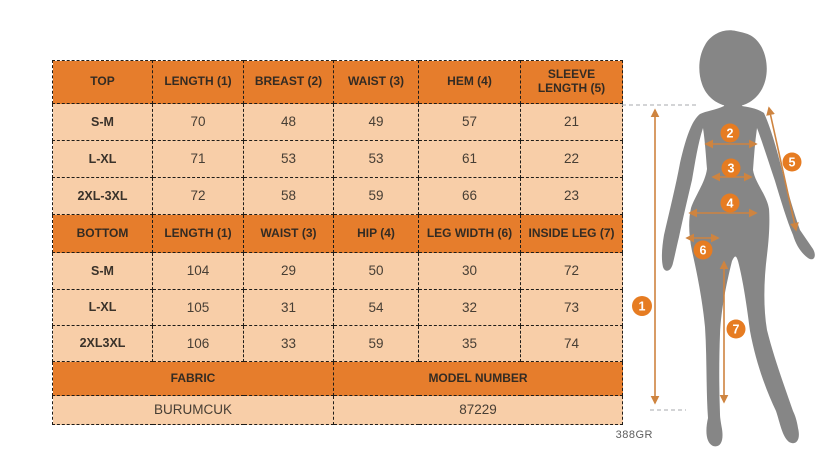  I want to click on marker-label-5: 5, so click(792, 163).